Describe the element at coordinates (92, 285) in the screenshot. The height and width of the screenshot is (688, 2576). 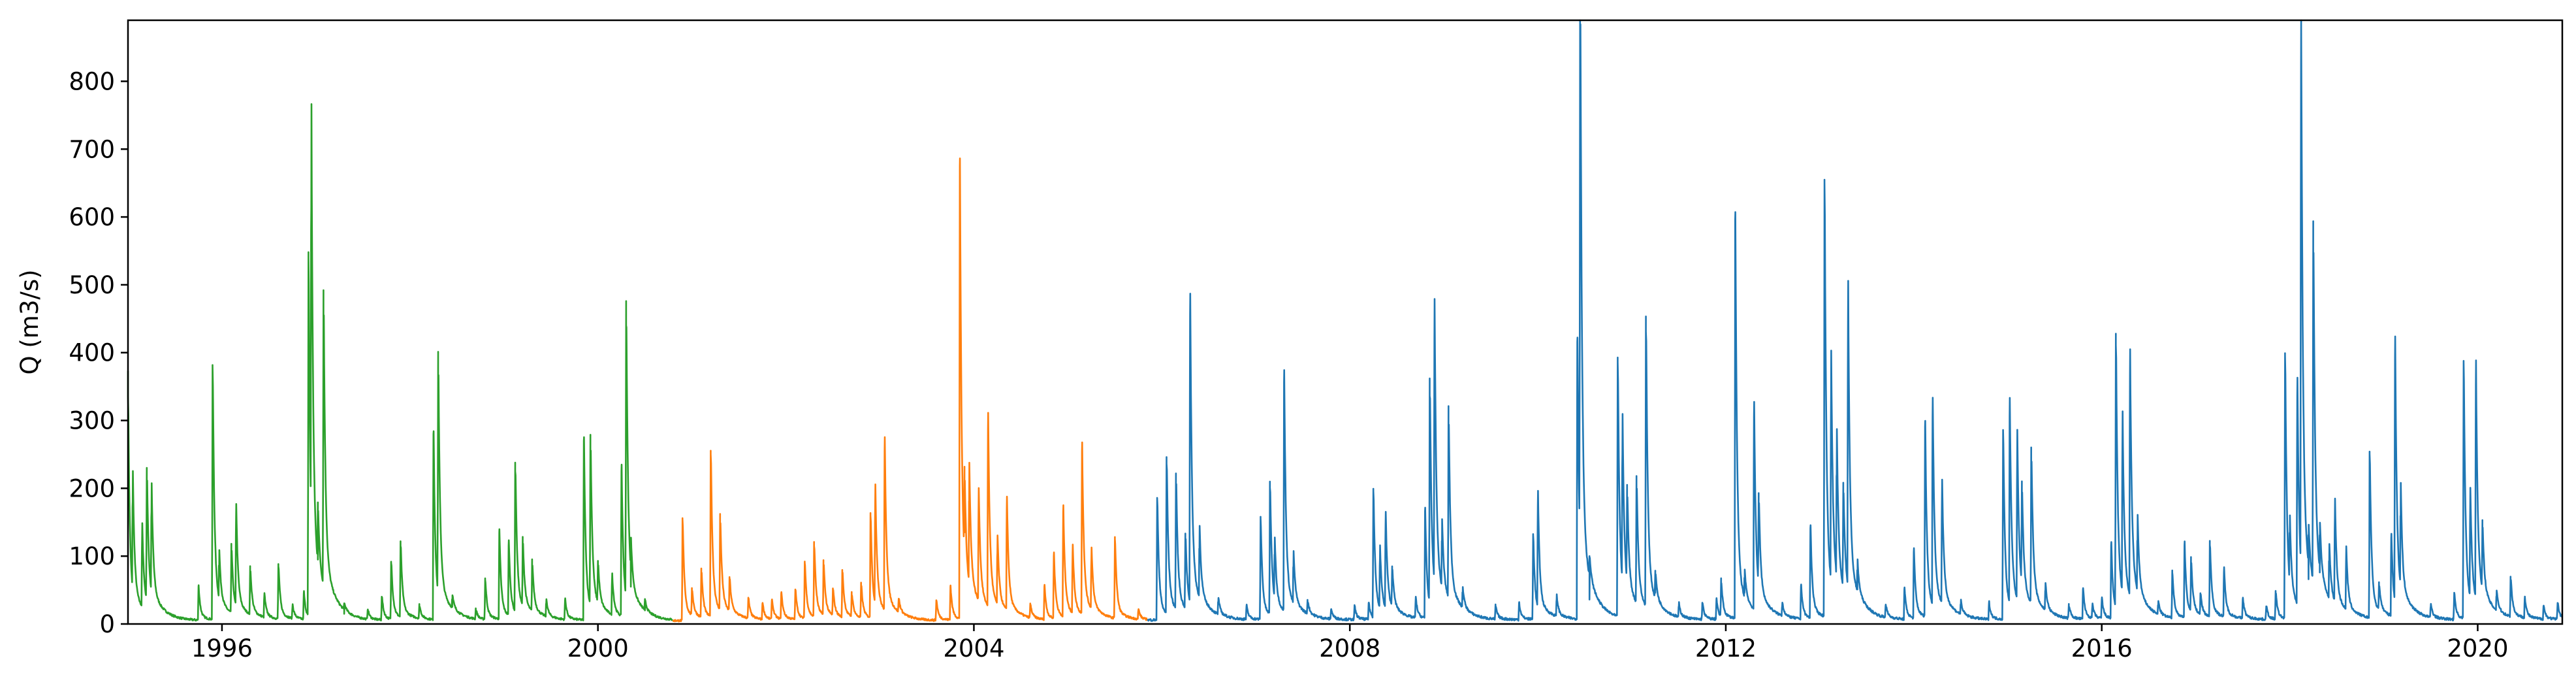
I see `y-tick-label: 500` at that location.